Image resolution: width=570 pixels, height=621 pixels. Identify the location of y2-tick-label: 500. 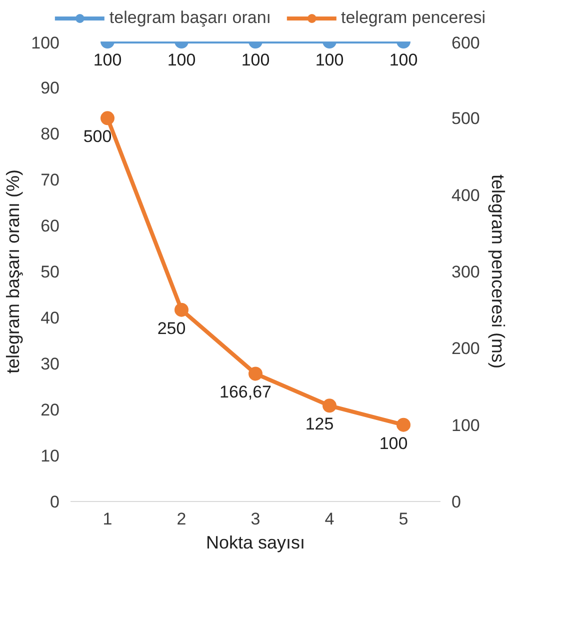
(466, 118).